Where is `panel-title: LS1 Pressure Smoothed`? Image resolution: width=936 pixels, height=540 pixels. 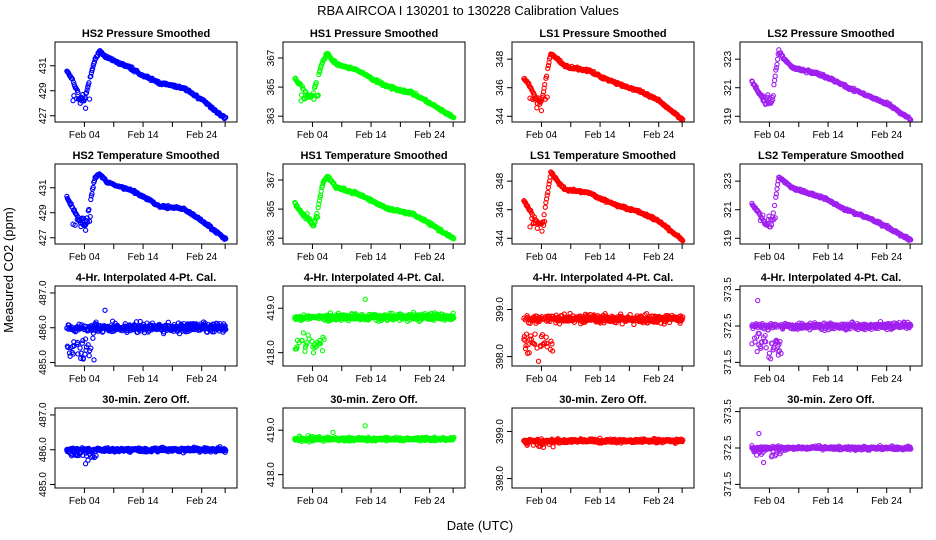 panel-title: LS1 Pressure Smoothed is located at coordinates (602, 34).